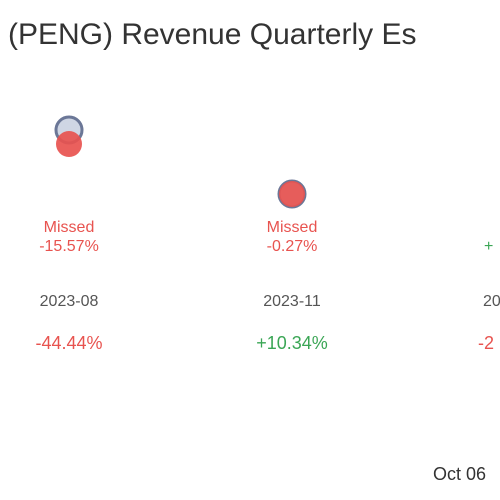 This screenshot has height=500, width=500. Describe the element at coordinates (68, 343) in the screenshot. I see `change-label-1: -44.44%` at that location.